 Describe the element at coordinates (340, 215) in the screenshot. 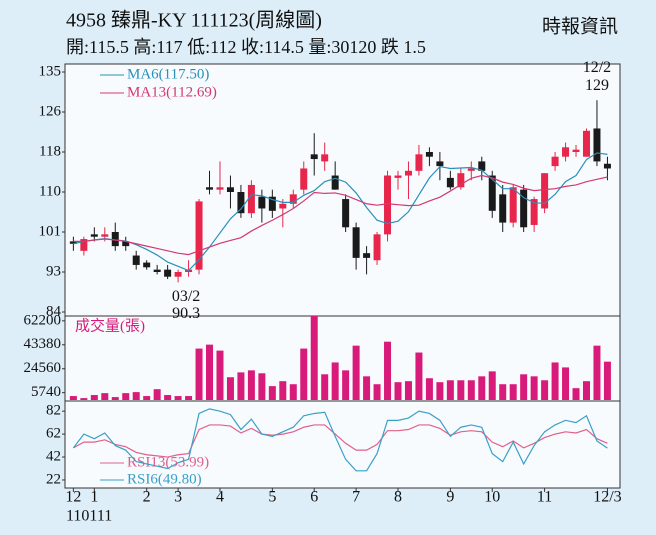

I see `ma-line` at that location.